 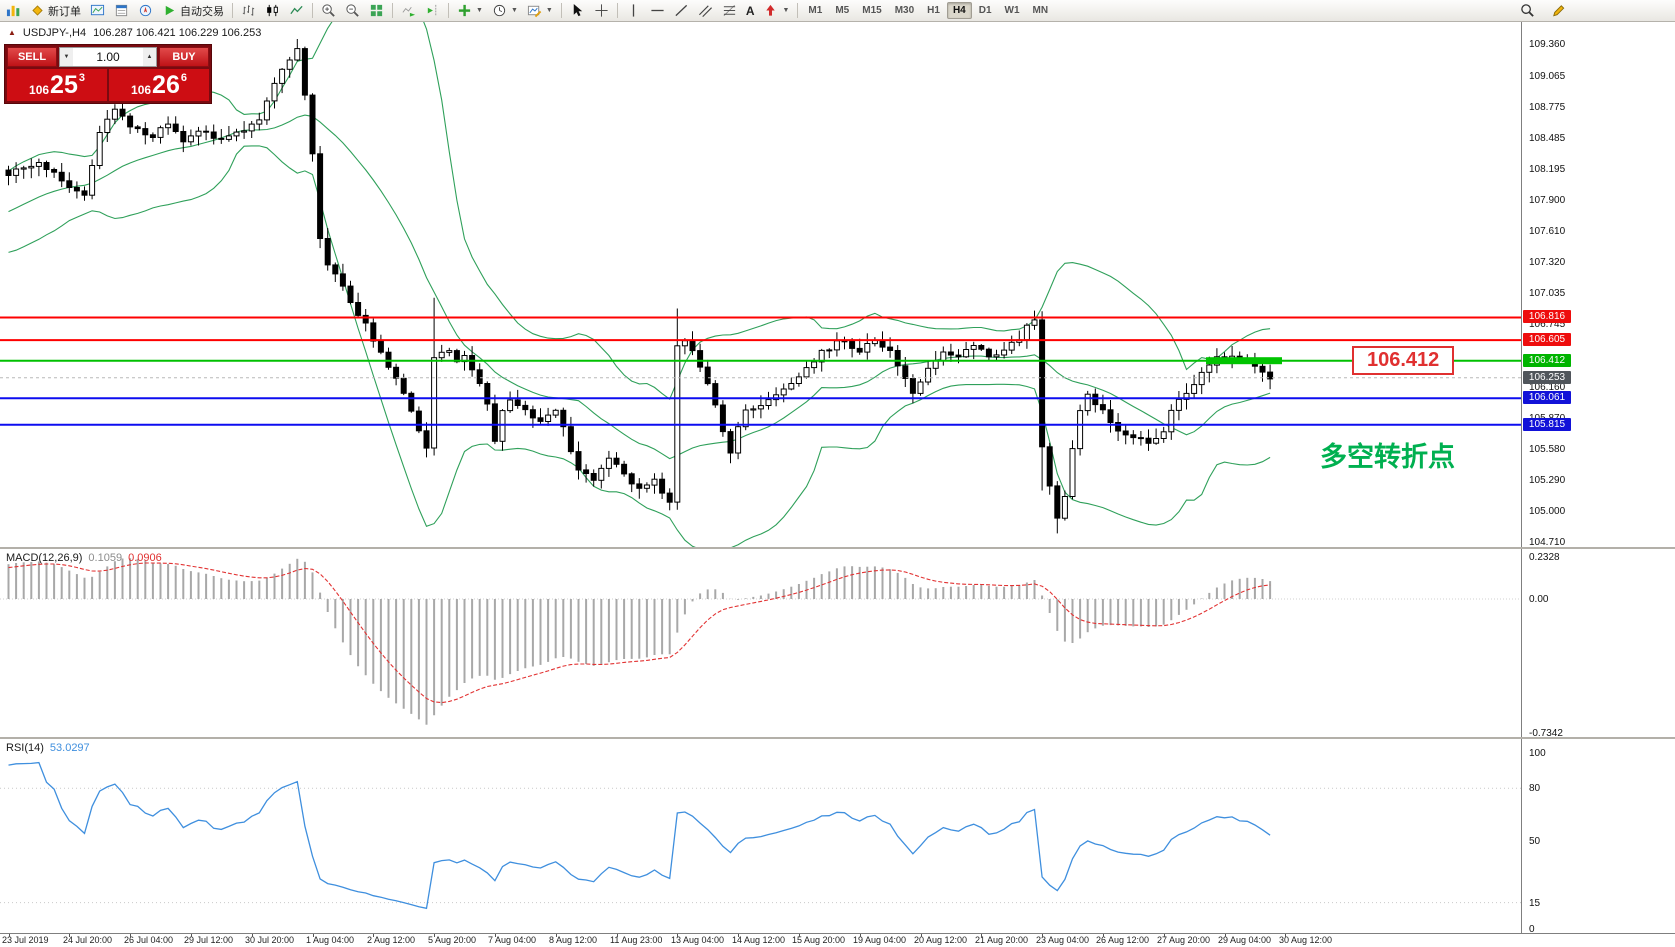 I want to click on candlestick-chart-icon, so click(x=272, y=10).